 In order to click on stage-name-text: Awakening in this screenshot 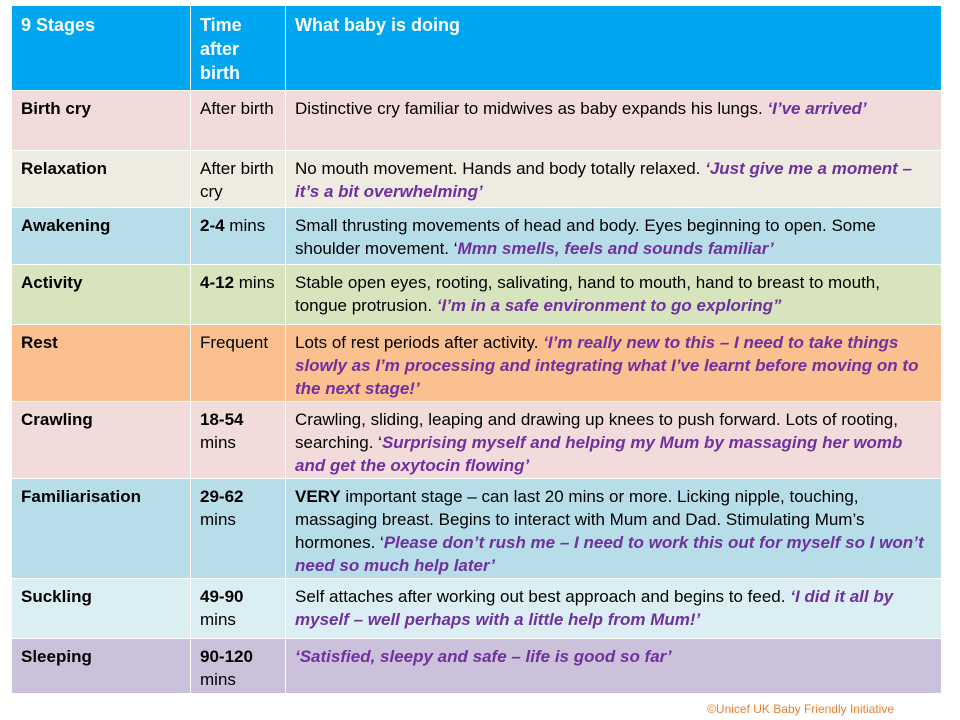, I will do `click(66, 225)`.